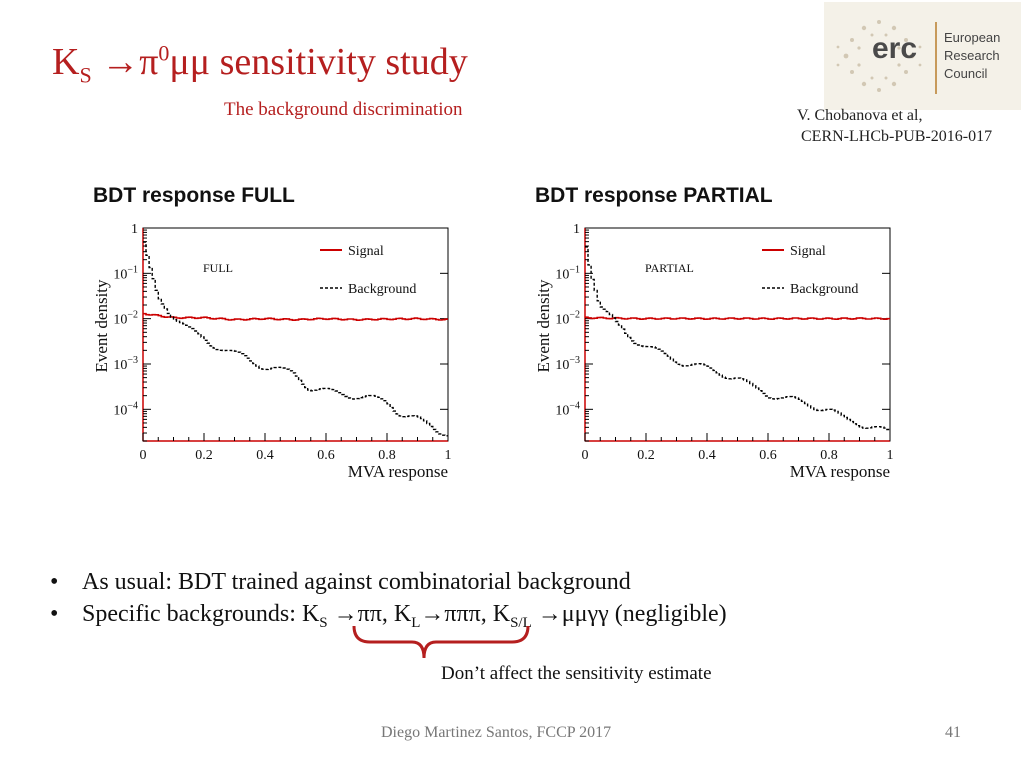 The image size is (1024, 768). What do you see at coordinates (953, 732) in the screenshot?
I see `page-number: 41` at bounding box center [953, 732].